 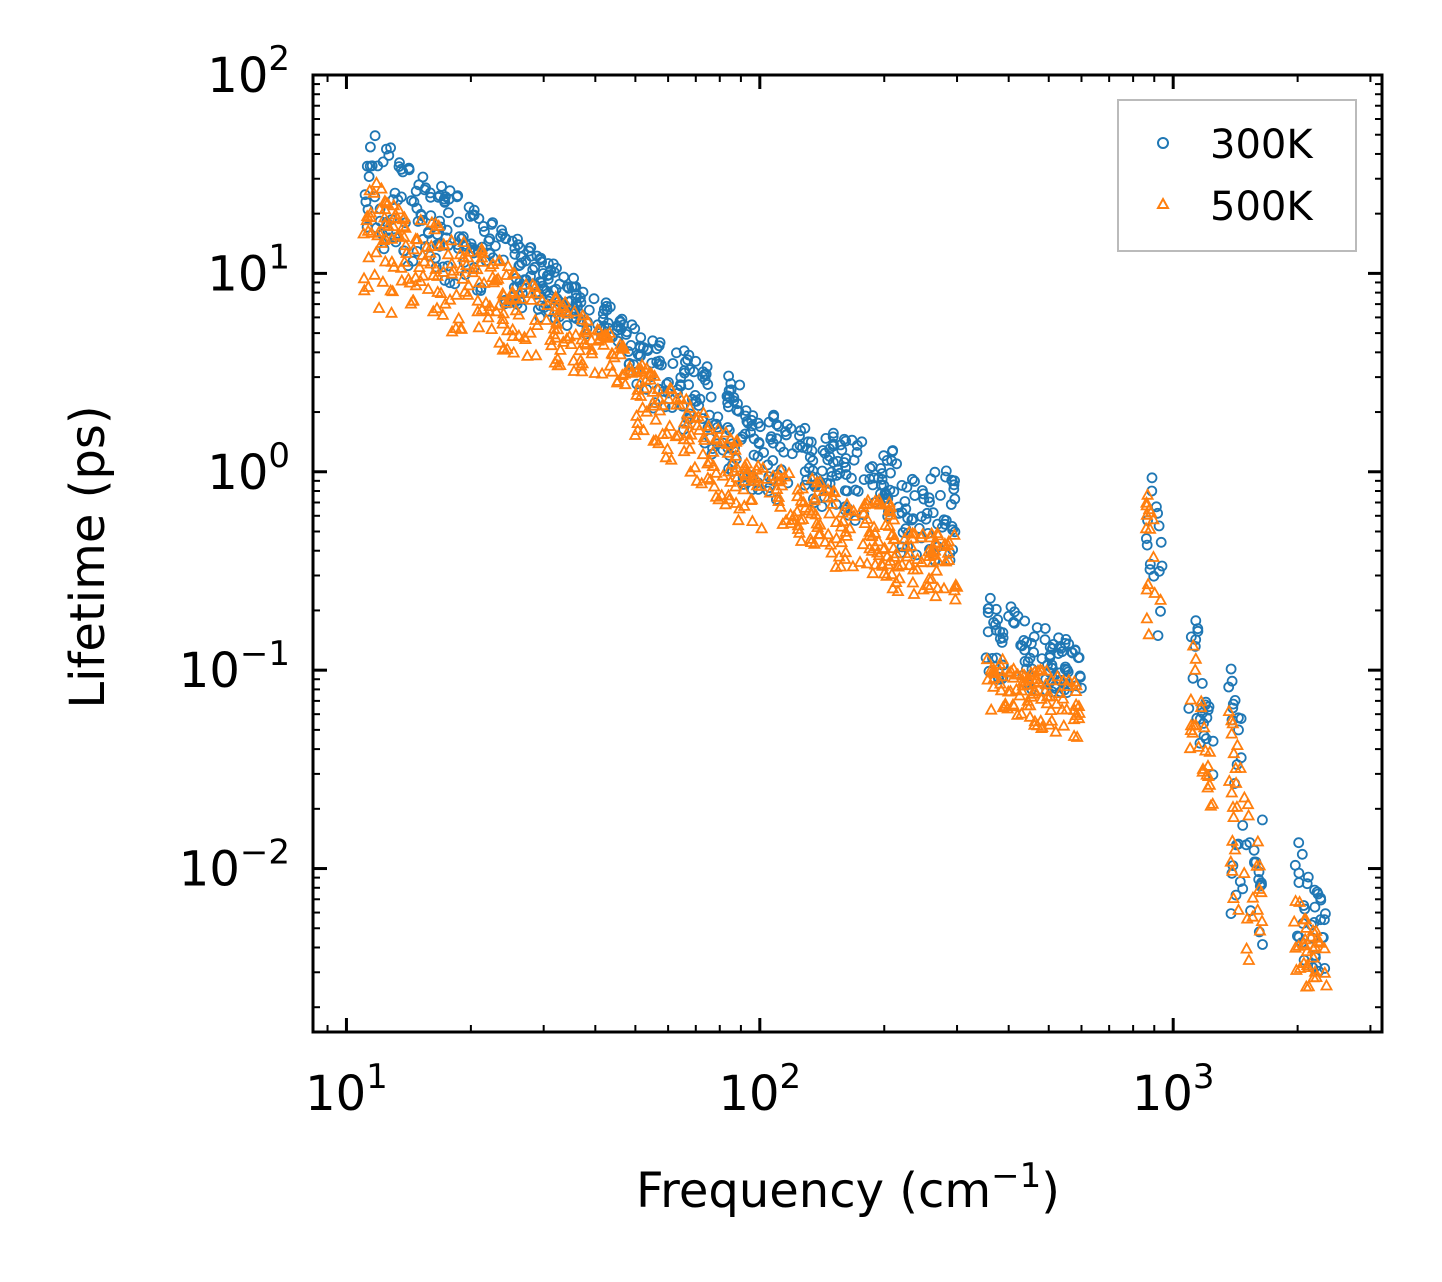 I want to click on x-axis-label: Frequency (cm−1), so click(x=848, y=1187).